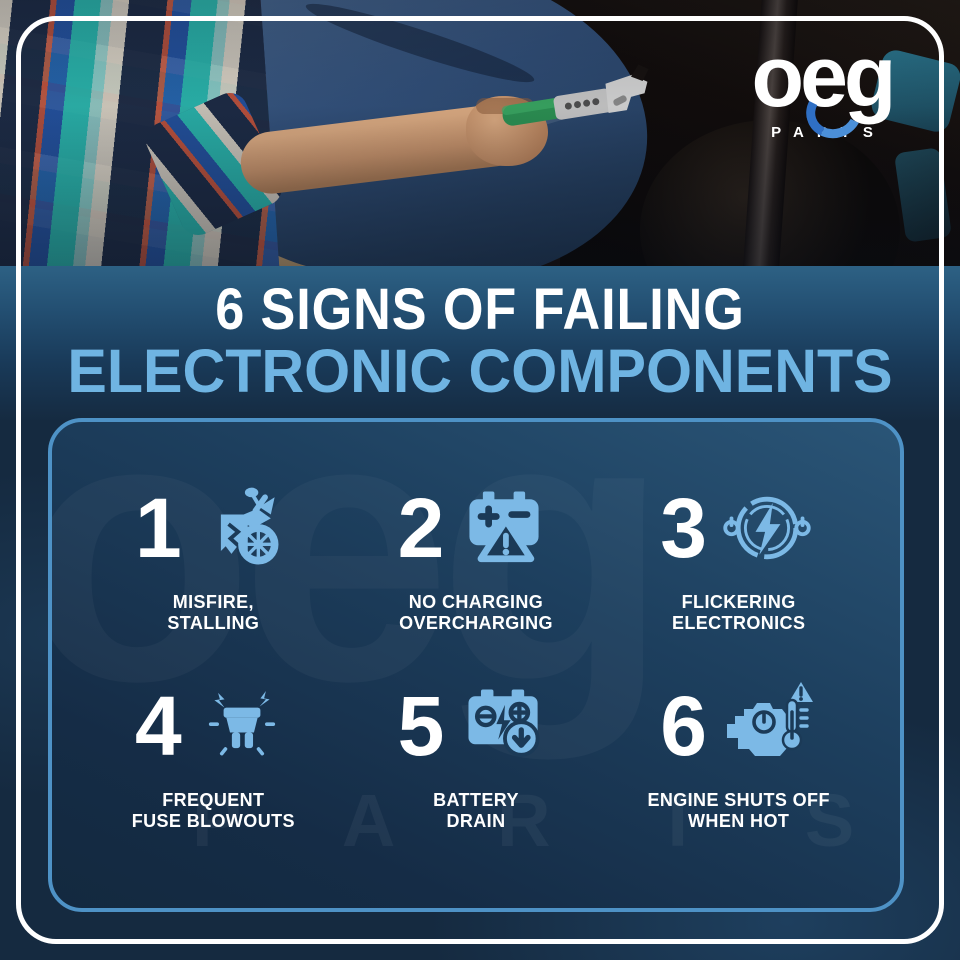 The image size is (960, 960). What do you see at coordinates (213, 602) in the screenshot?
I see `sign-label-line: MISFIRE,` at bounding box center [213, 602].